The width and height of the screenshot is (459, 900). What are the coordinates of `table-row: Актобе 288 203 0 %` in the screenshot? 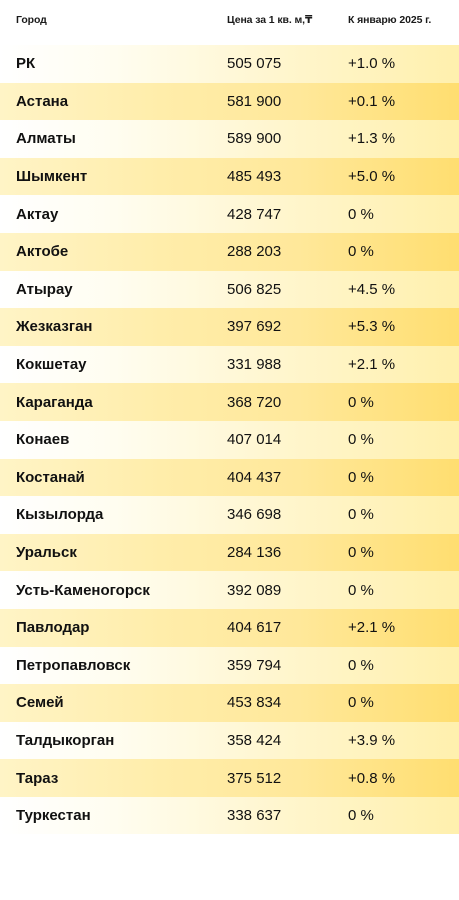 It's located at (229, 251).